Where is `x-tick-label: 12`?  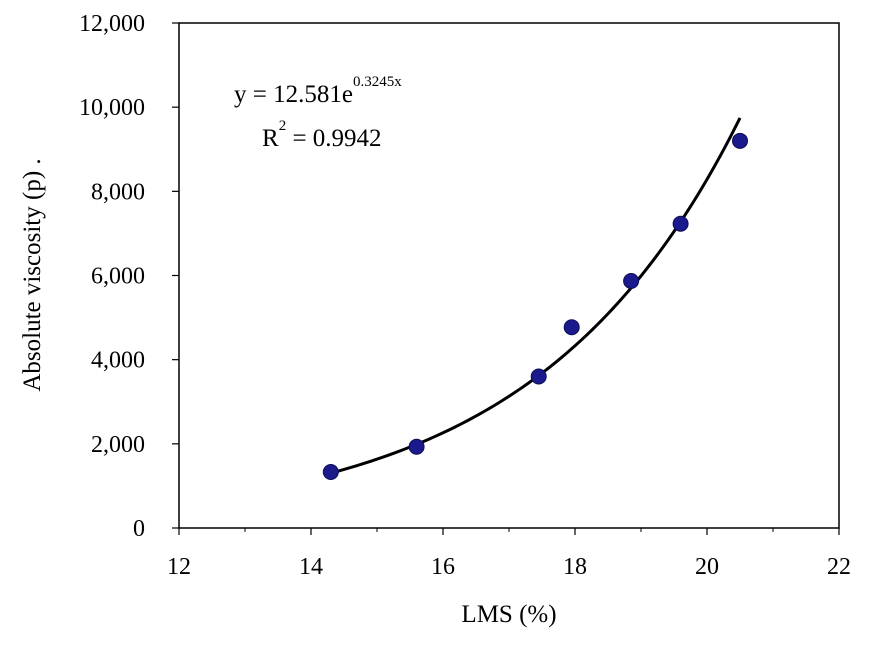
x-tick-label: 12 is located at coordinates (179, 567).